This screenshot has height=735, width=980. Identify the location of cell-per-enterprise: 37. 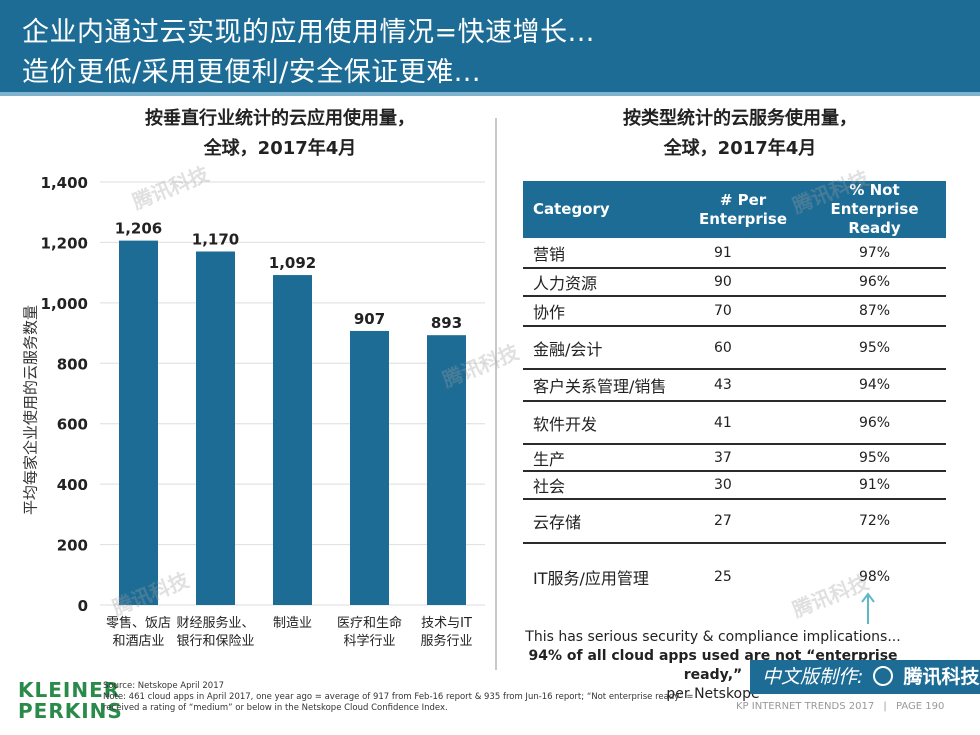
(743, 458).